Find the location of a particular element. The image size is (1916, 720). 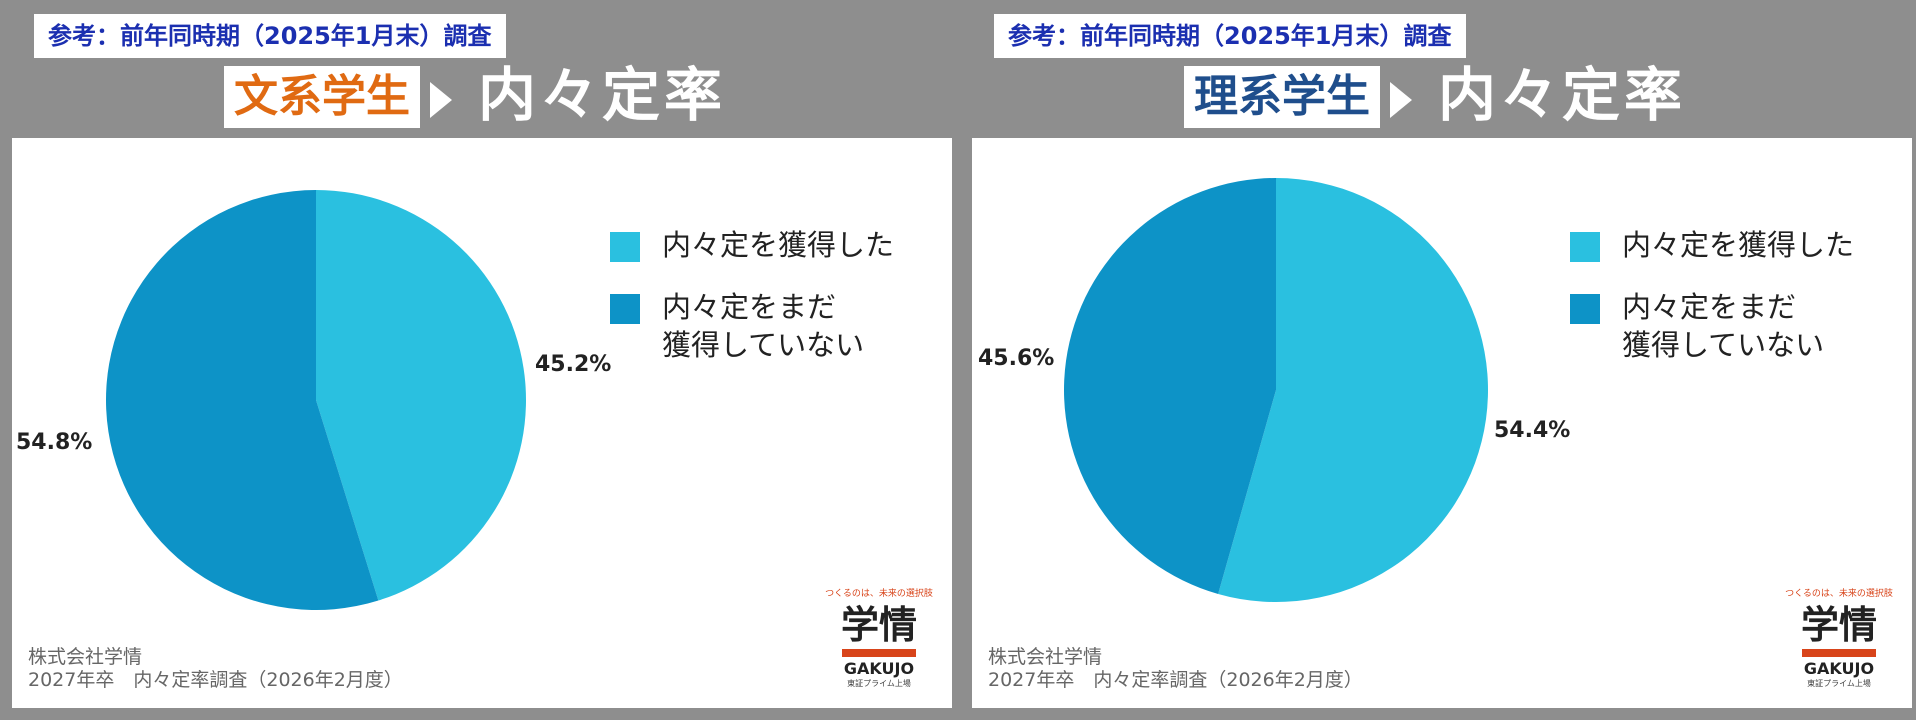

data-label-obtained: 54.4% is located at coordinates (1532, 430).